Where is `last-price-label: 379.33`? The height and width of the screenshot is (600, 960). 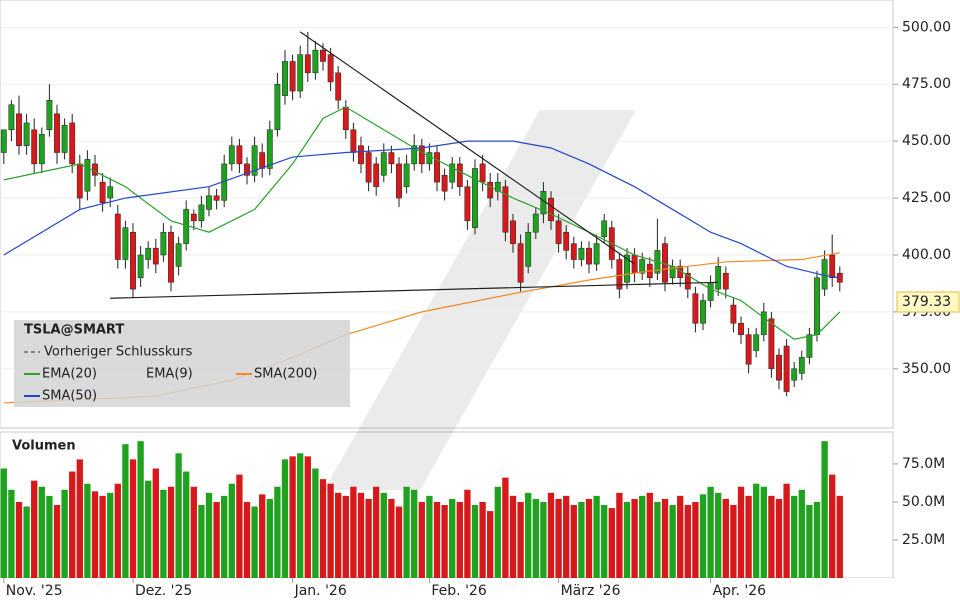 last-price-label: 379.33 is located at coordinates (926, 302).